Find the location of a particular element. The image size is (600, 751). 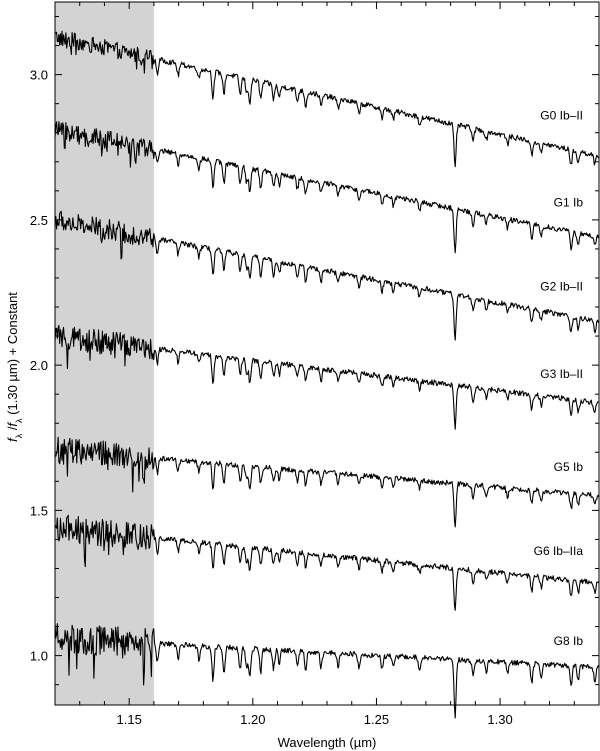

y-tick-label: 1.5 is located at coordinates (39, 510).